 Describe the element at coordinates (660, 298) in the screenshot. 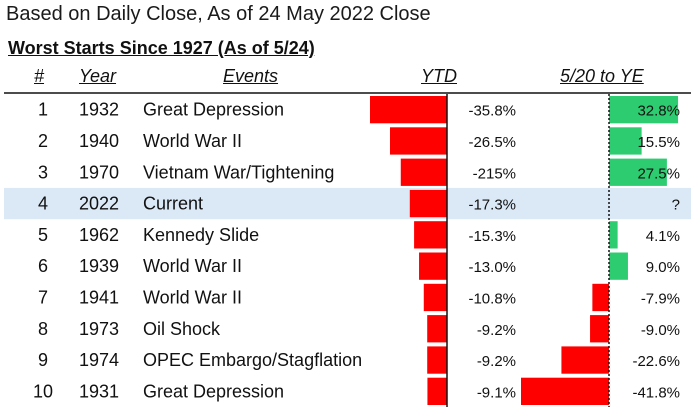

I see `row-rest-label-7: -7.9%` at that location.